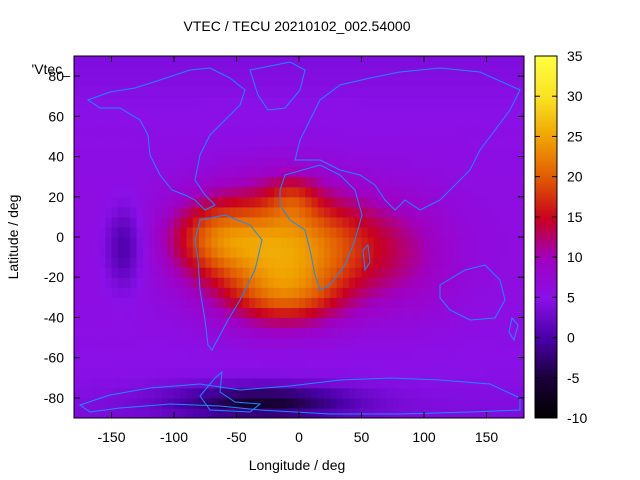 The height and width of the screenshot is (480, 640). What do you see at coordinates (54, 317) in the screenshot?
I see `y-tick-label: -40` at bounding box center [54, 317].